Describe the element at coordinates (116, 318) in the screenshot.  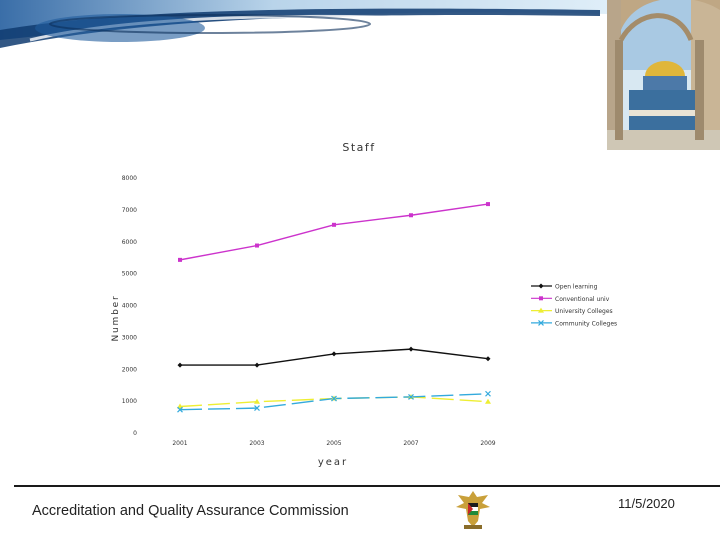
I see `y-axis-label: Number` at that location.